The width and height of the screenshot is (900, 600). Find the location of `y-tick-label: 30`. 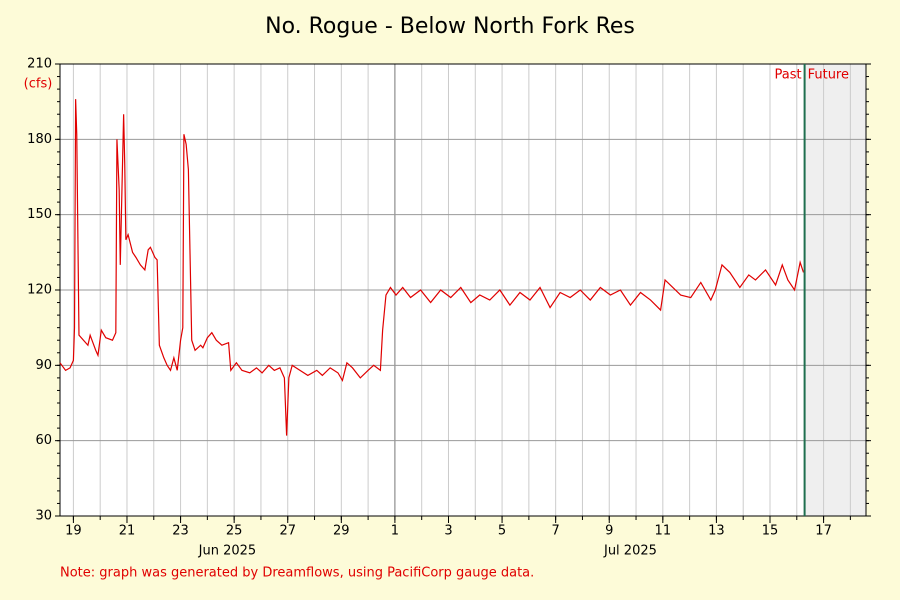

y-tick-label: 30 is located at coordinates (43, 516).